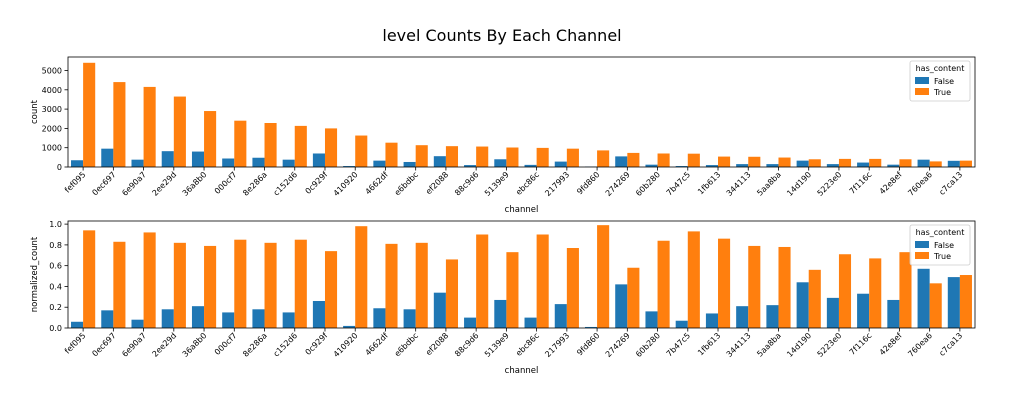 The width and height of the screenshot is (1012, 401). I want to click on bar-true-1fb613, so click(724, 161).